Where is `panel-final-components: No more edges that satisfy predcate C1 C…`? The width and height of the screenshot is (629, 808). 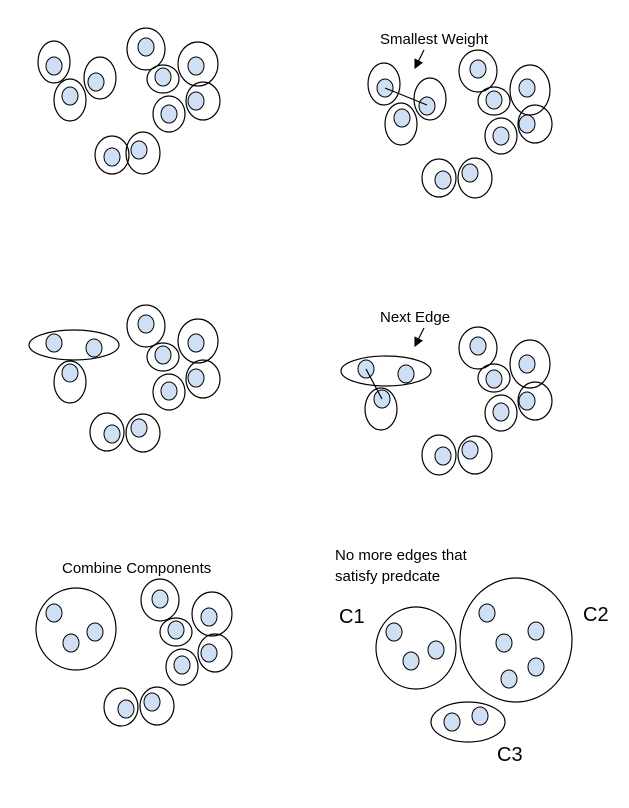
panel-final-components: No more edges that satisfy predcate C1 C… is located at coordinates (472, 656).